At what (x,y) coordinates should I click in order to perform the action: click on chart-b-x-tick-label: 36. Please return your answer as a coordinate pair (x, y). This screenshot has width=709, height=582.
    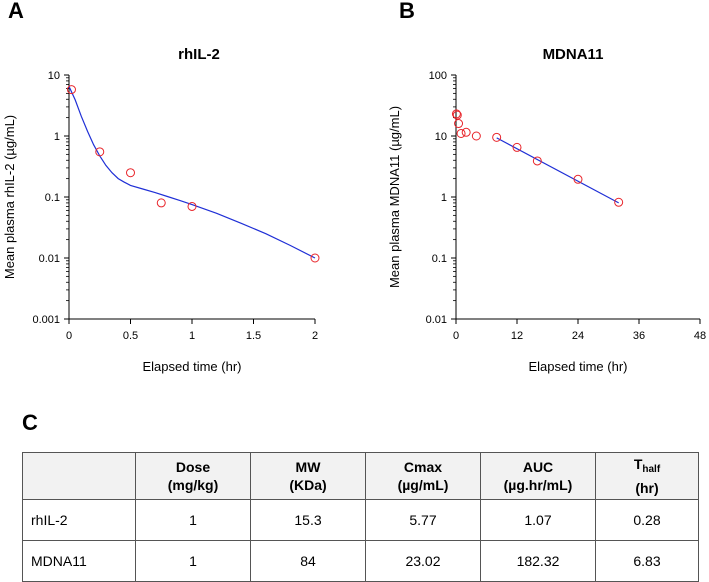
    Looking at the image, I should click on (639, 336).